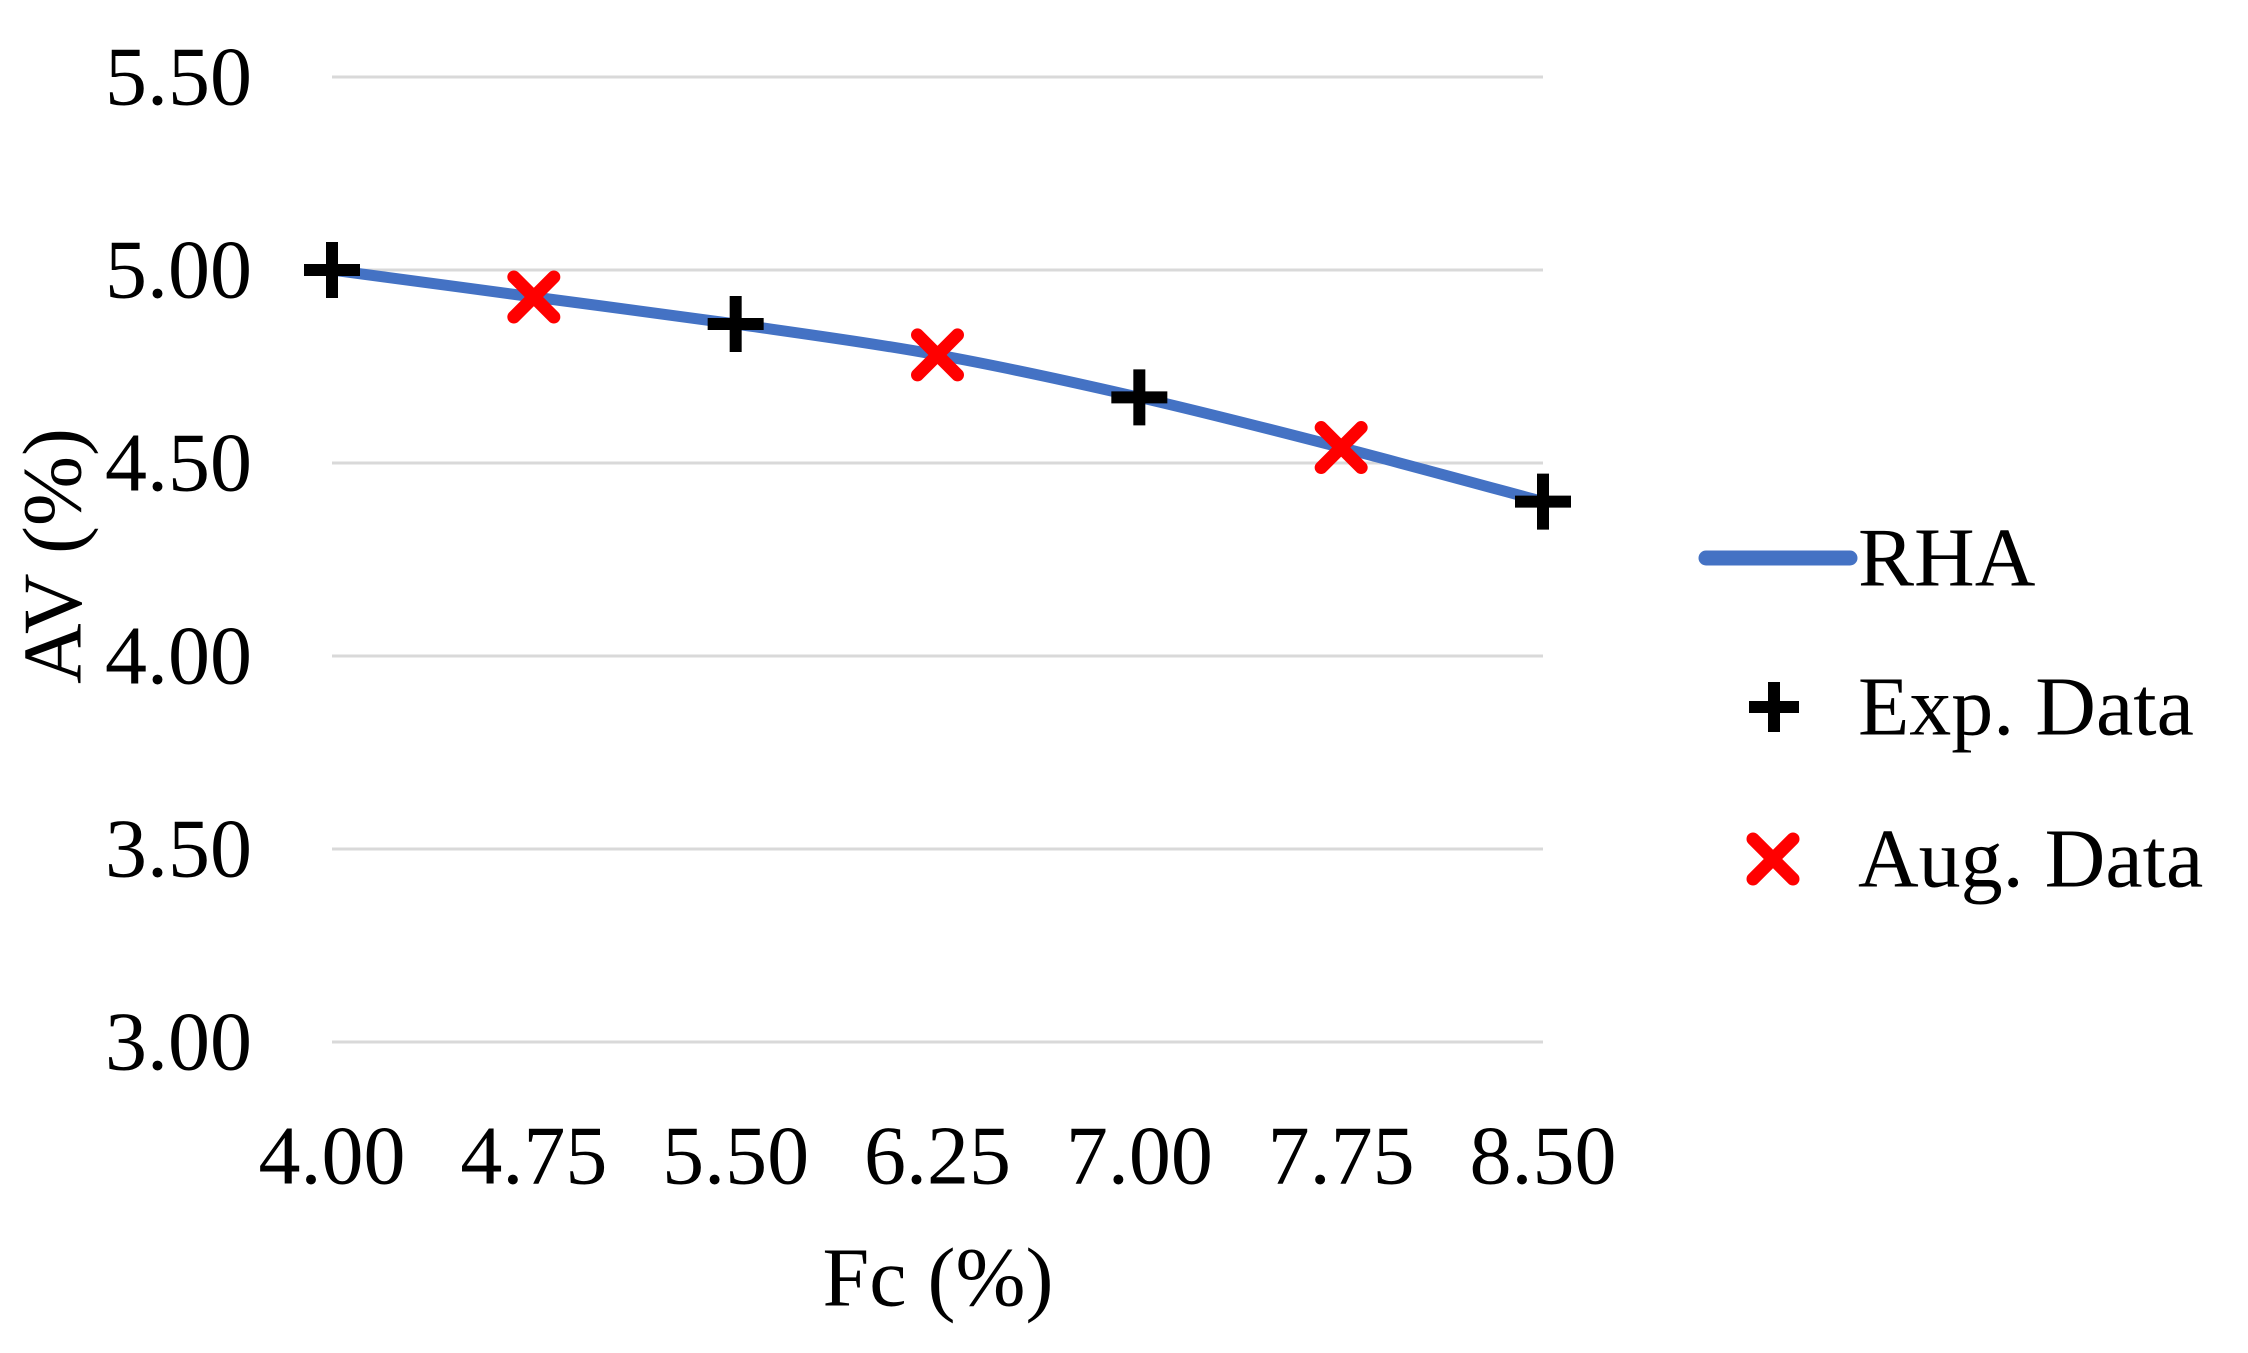 This screenshot has height=1353, width=2248. What do you see at coordinates (1947, 558) in the screenshot?
I see `legend-label-rha: RHA` at bounding box center [1947, 558].